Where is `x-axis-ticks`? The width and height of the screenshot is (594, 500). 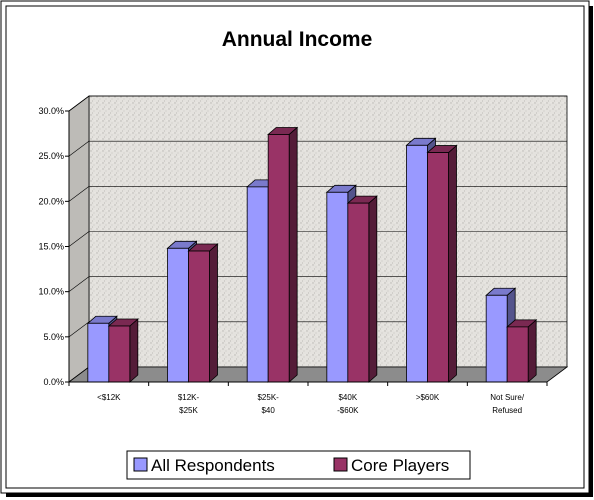 x-axis-ticks is located at coordinates (308, 384).